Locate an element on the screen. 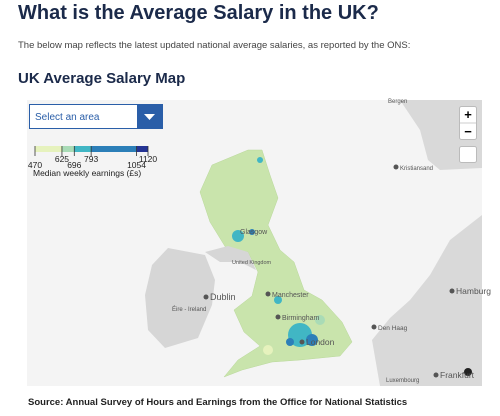 The width and height of the screenshot is (500, 416). zoom-out: − is located at coordinates (468, 131).